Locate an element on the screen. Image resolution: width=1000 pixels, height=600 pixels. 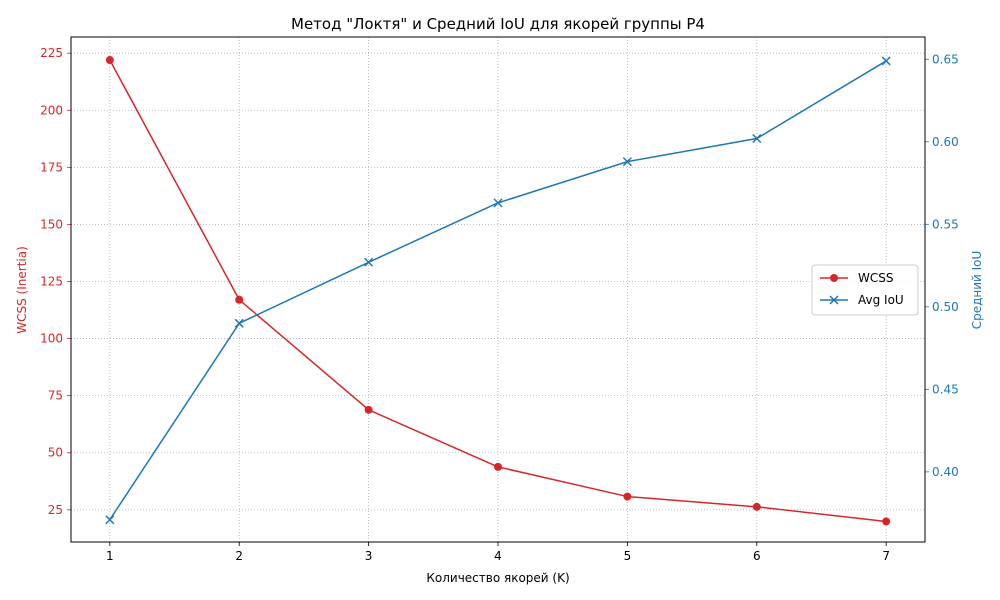
left-tick-label: 200 is located at coordinates (51, 110).